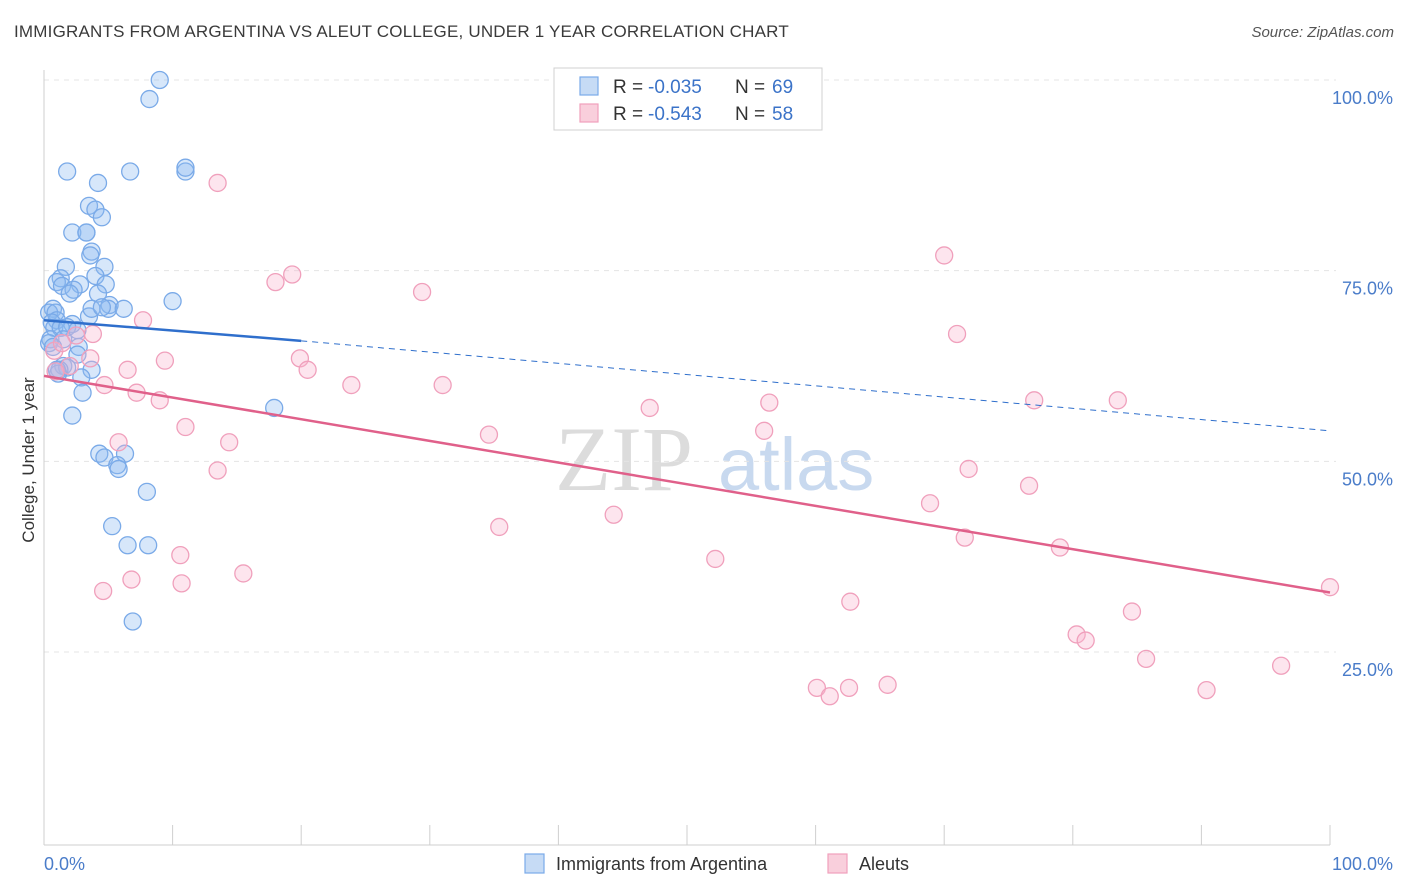 The height and width of the screenshot is (892, 1406). What do you see at coordinates (1367, 670) in the screenshot?
I see `y-tick-label: 25.0%` at bounding box center [1367, 670].